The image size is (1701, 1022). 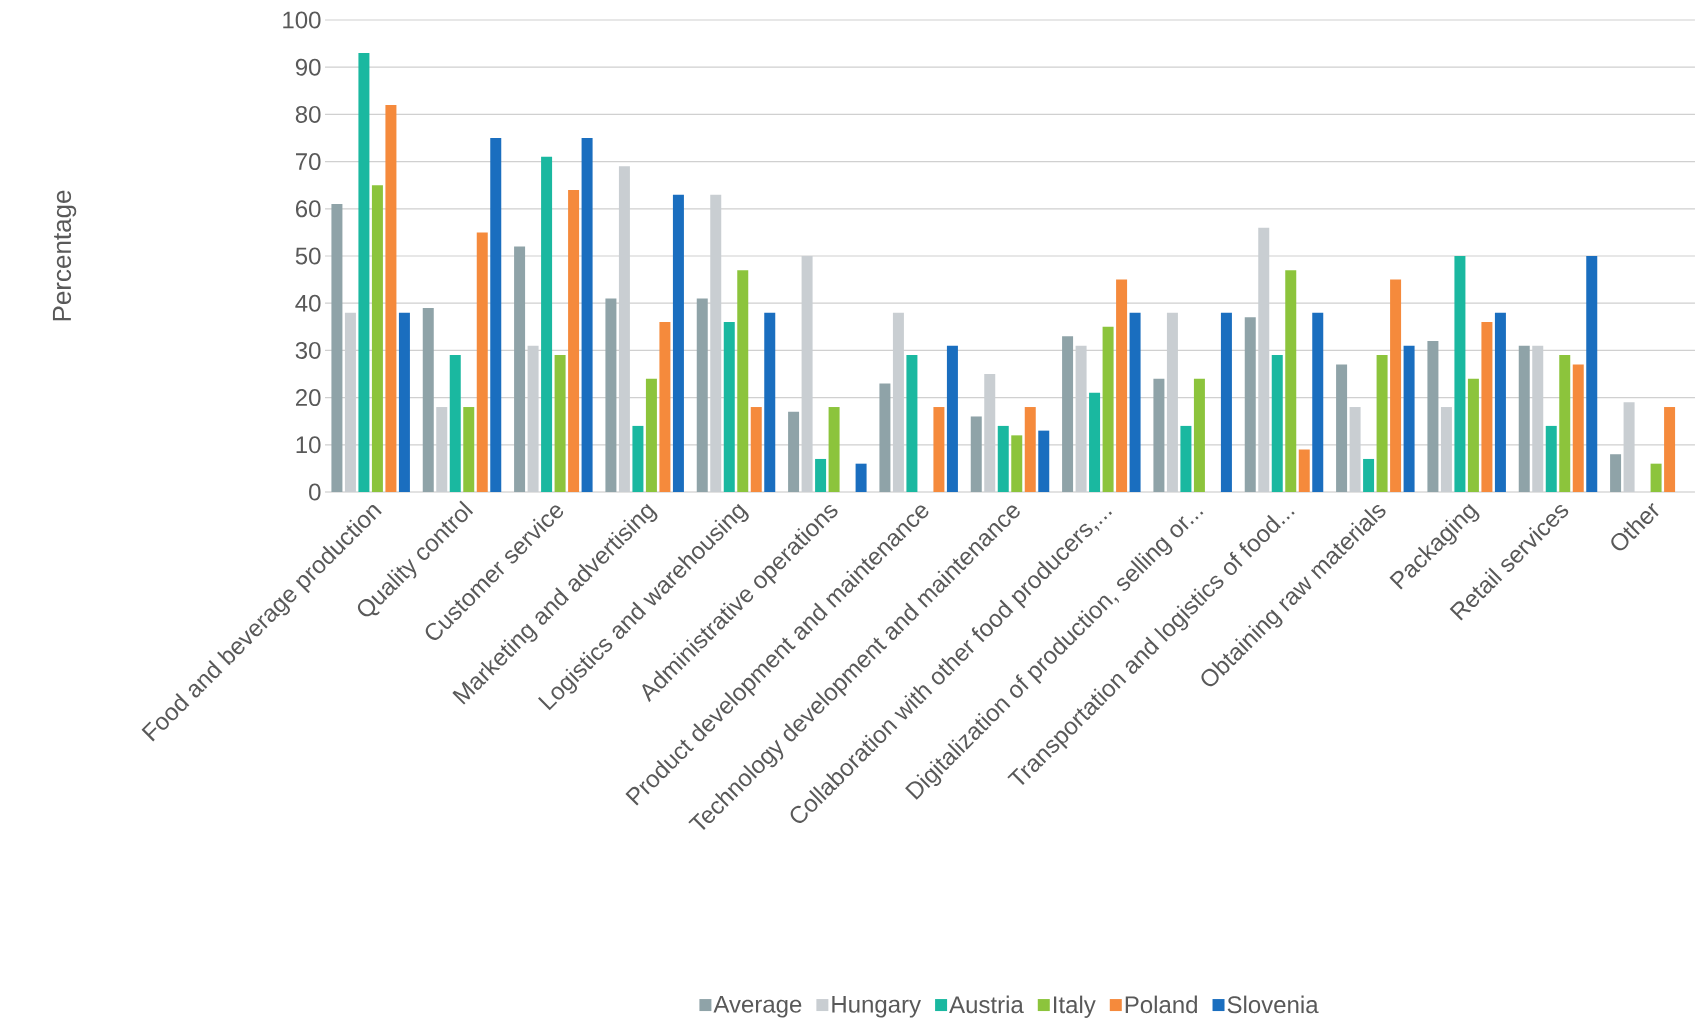 I want to click on legend-label: Slovenia, so click(x=1273, y=1004).